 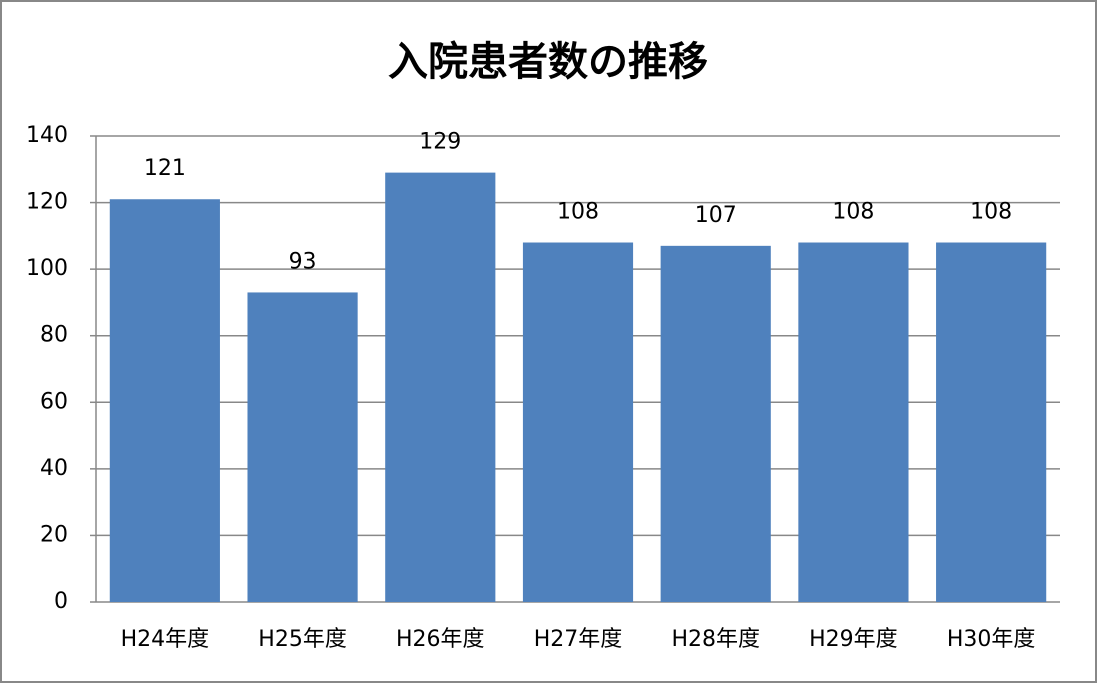 What do you see at coordinates (303, 261) in the screenshot?
I see `data-label: 93` at bounding box center [303, 261].